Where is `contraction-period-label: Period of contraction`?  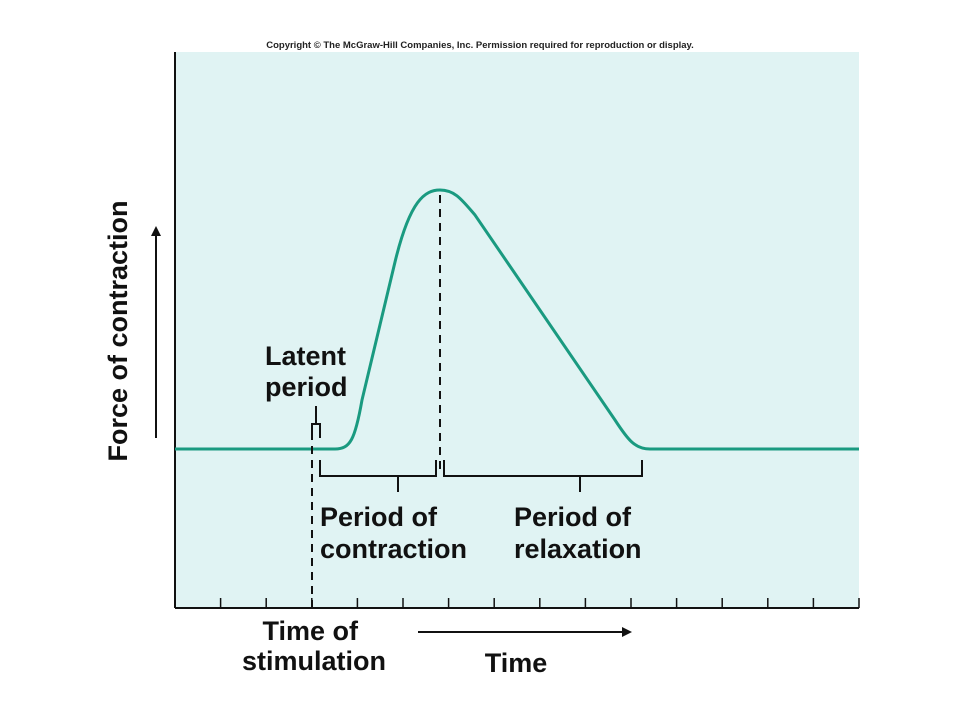
contraction-period-label: Period of contraction is located at coordinates (393, 533).